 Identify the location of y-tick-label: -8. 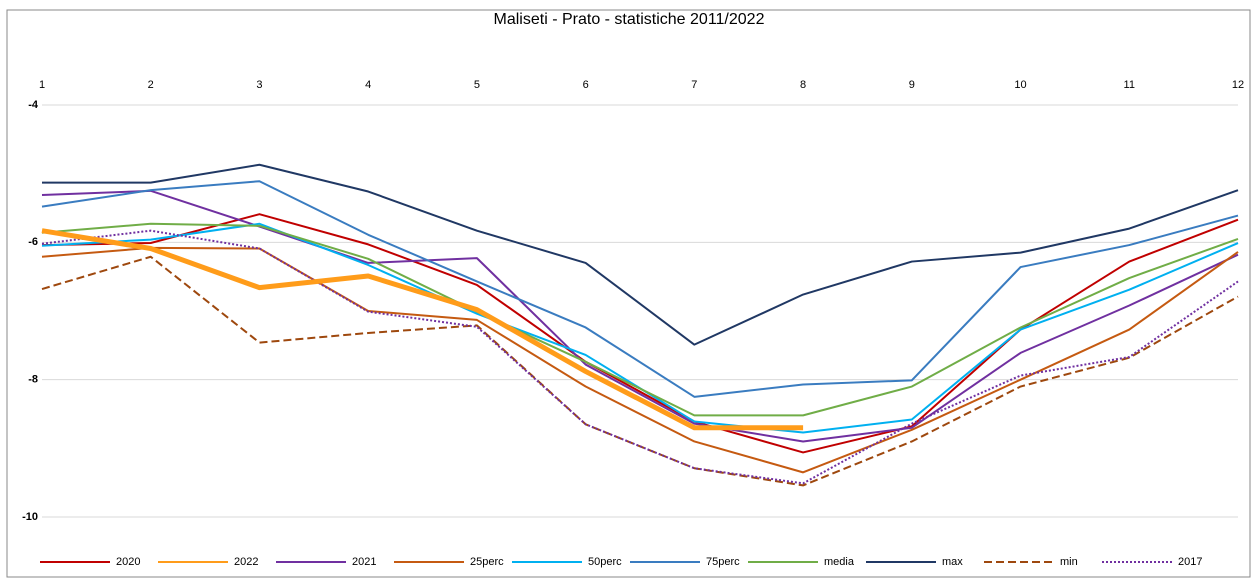
(33, 380).